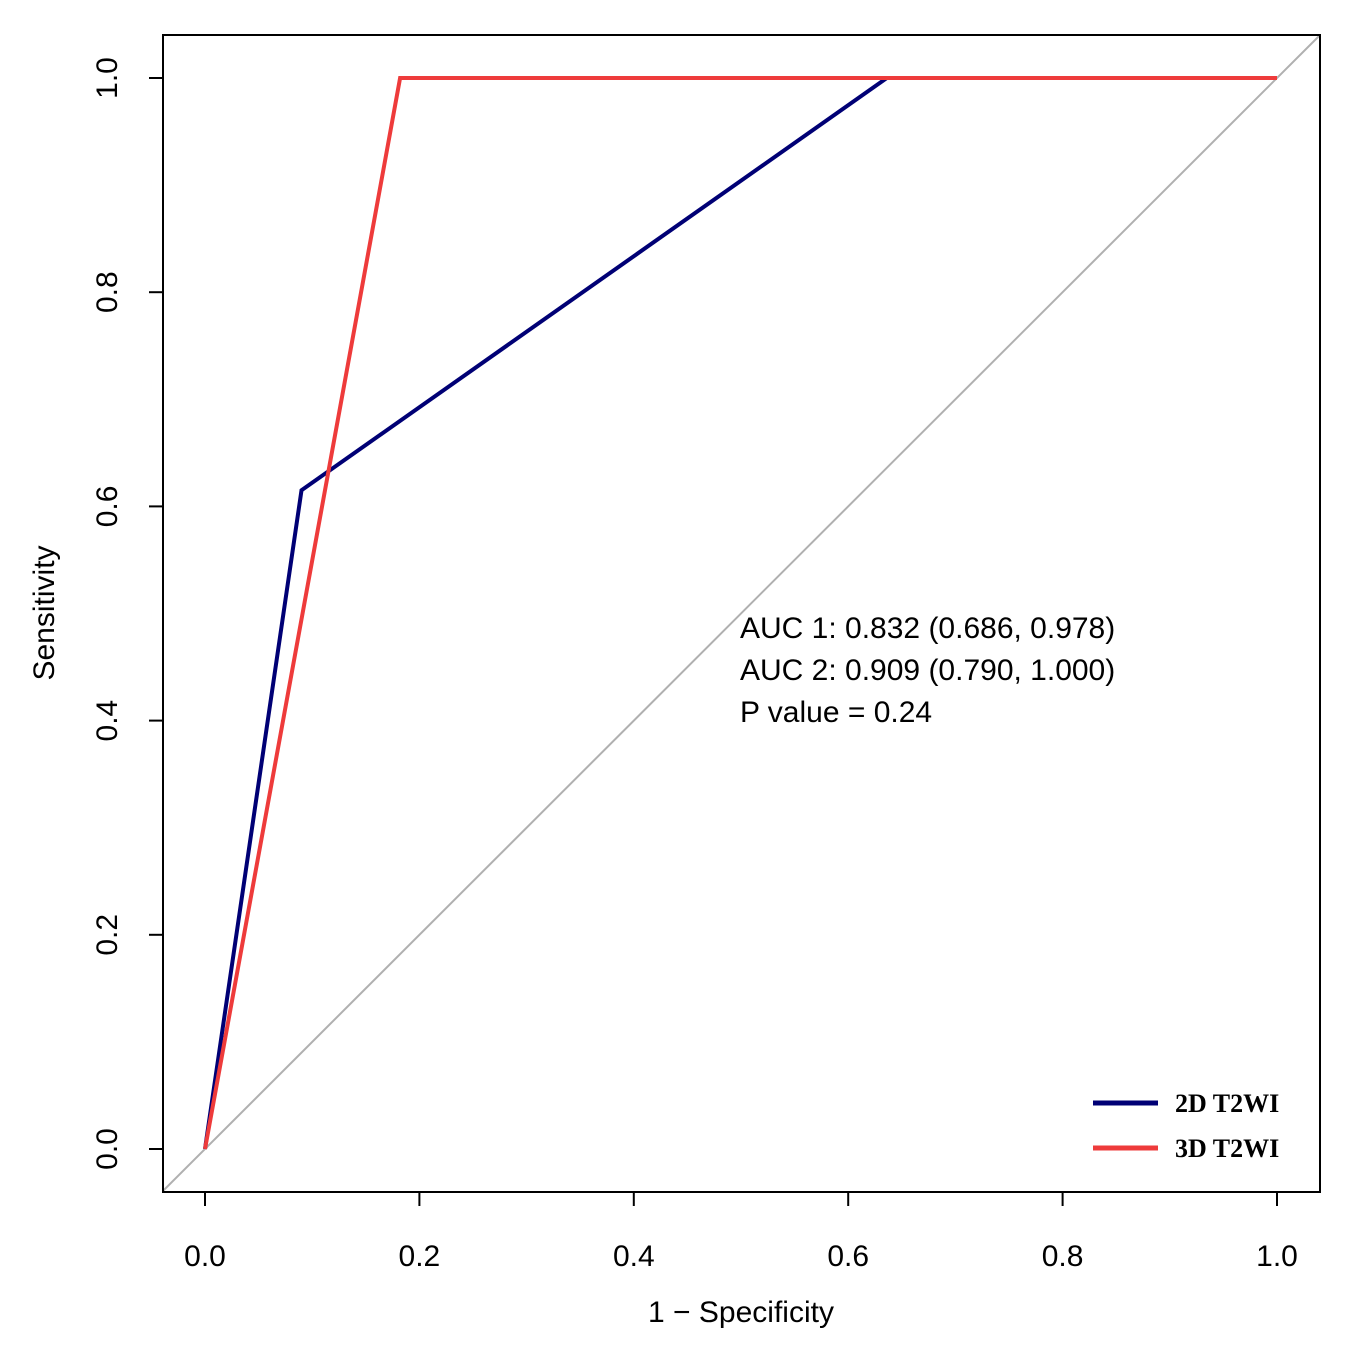 This screenshot has height=1356, width=1356. What do you see at coordinates (107, 721) in the screenshot?
I see `y-tick-label: 0.4` at bounding box center [107, 721].